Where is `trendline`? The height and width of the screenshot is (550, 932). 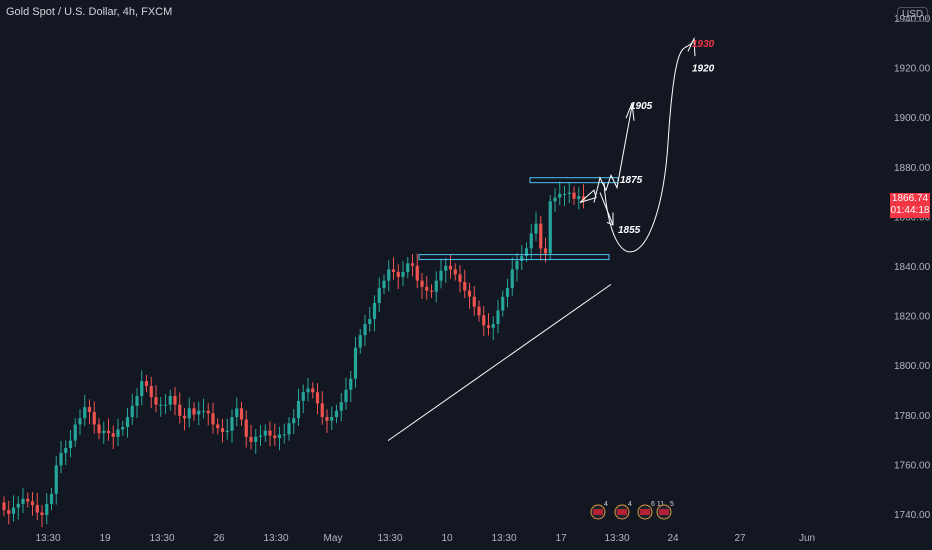
trendline is located at coordinates (499, 362).